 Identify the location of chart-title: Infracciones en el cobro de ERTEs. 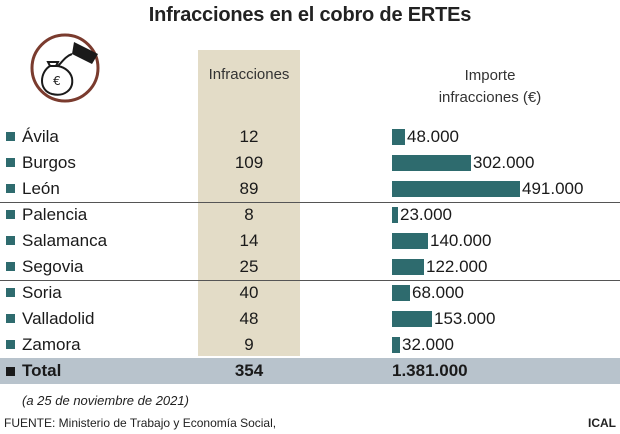
(310, 15).